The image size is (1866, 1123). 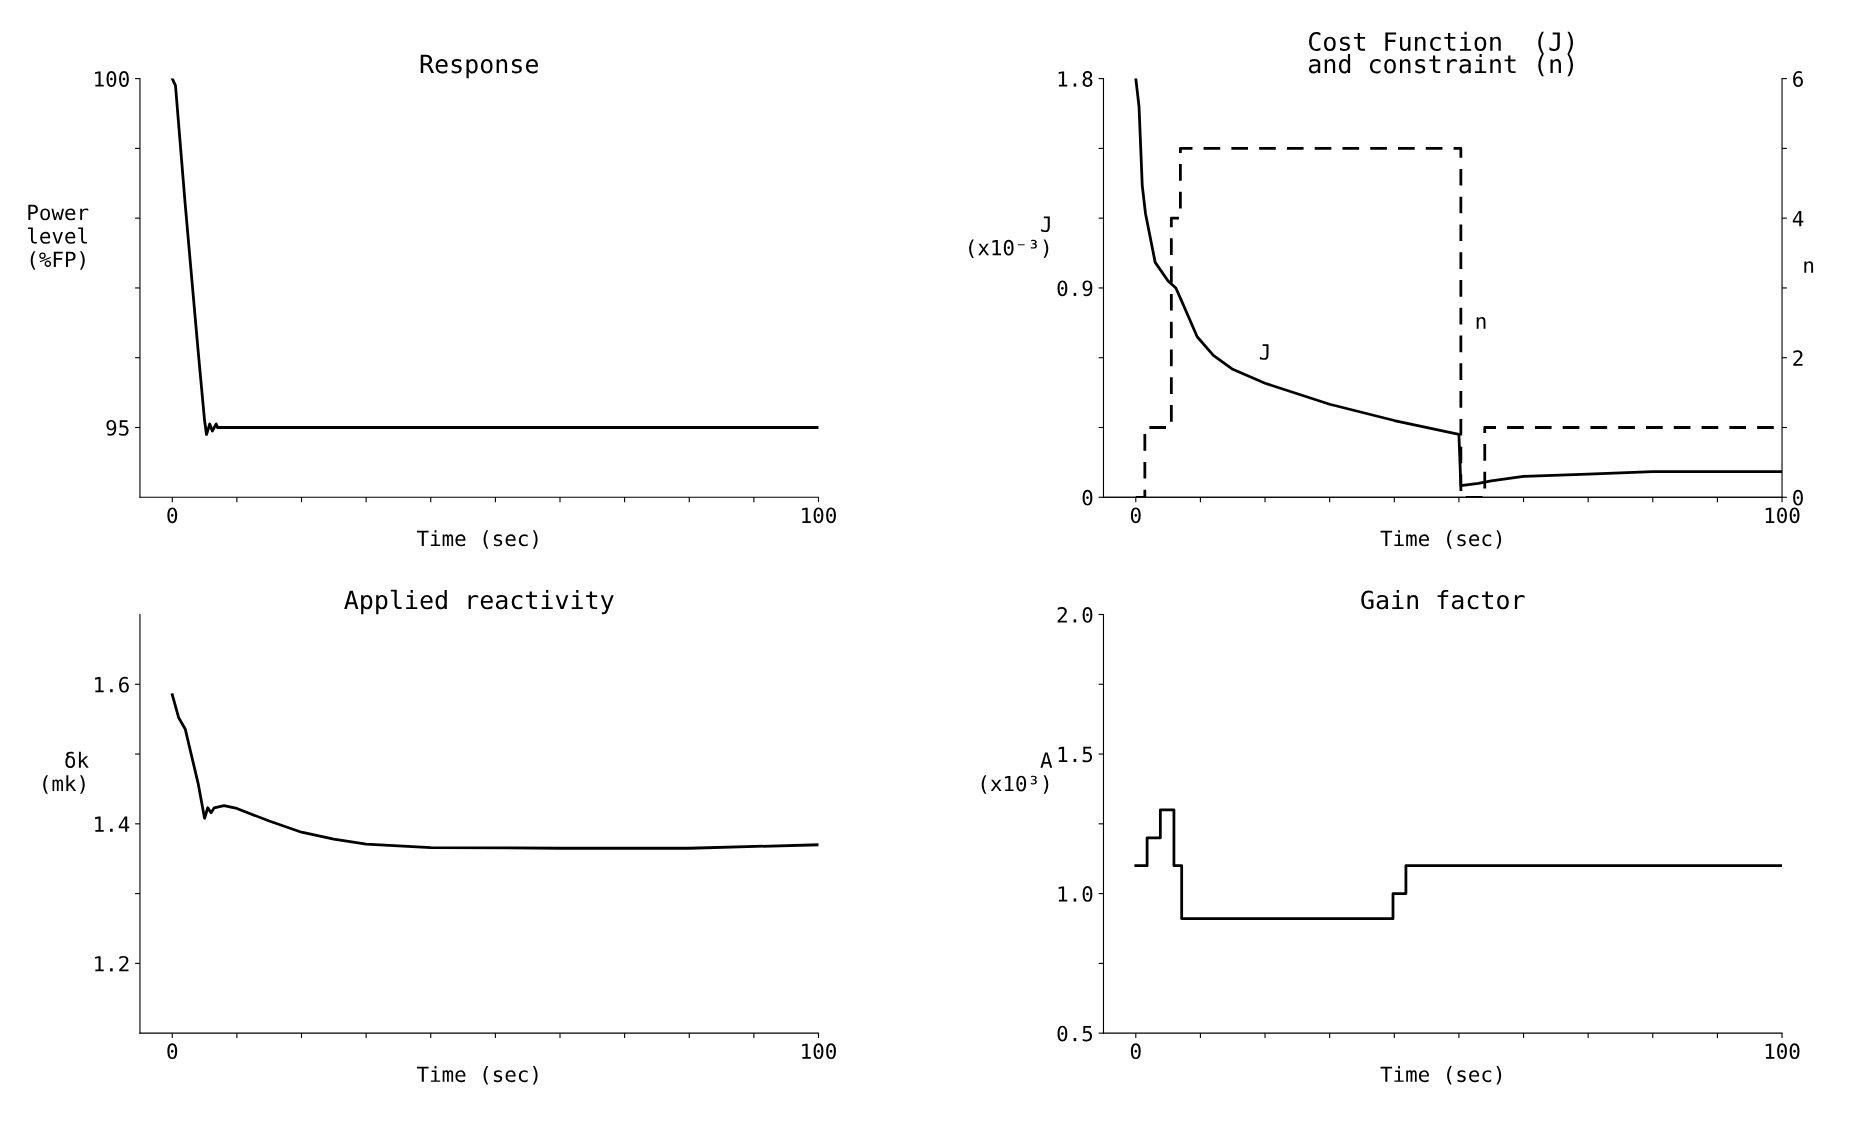 I want to click on y-tick-label: 0.9, so click(x=1075, y=288).